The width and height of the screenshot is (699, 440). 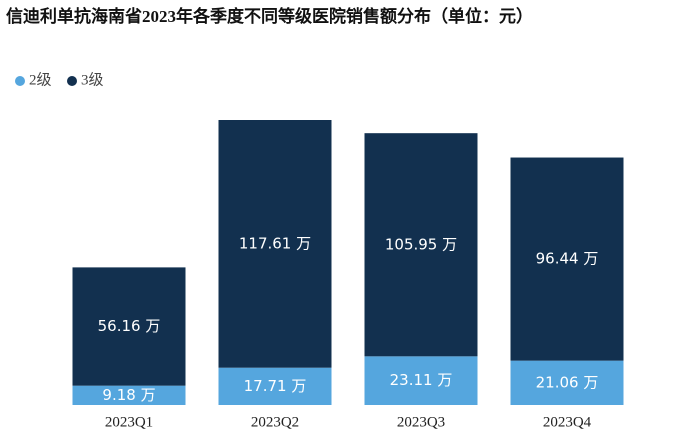 I want to click on chart-title: 信迪利单抗海南省2023年各季度不同等级医院销售额分布（单位：元）, so click(x=269, y=16).